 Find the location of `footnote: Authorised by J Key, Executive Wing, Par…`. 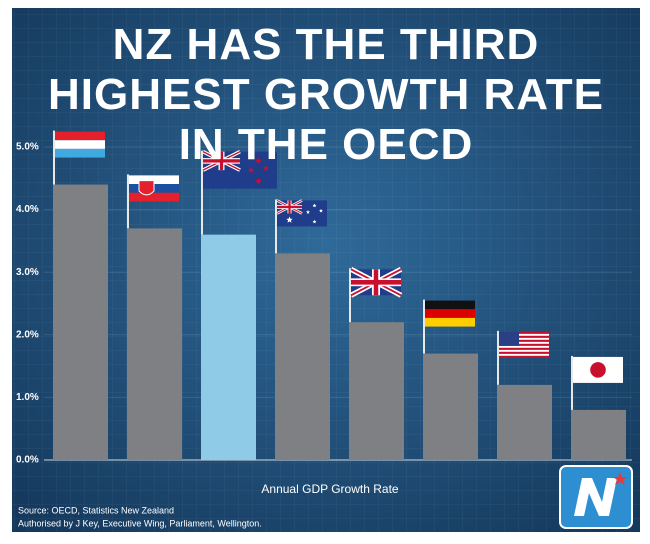

footnote: Authorised by J Key, Executive Wing, Par… is located at coordinates (140, 523).